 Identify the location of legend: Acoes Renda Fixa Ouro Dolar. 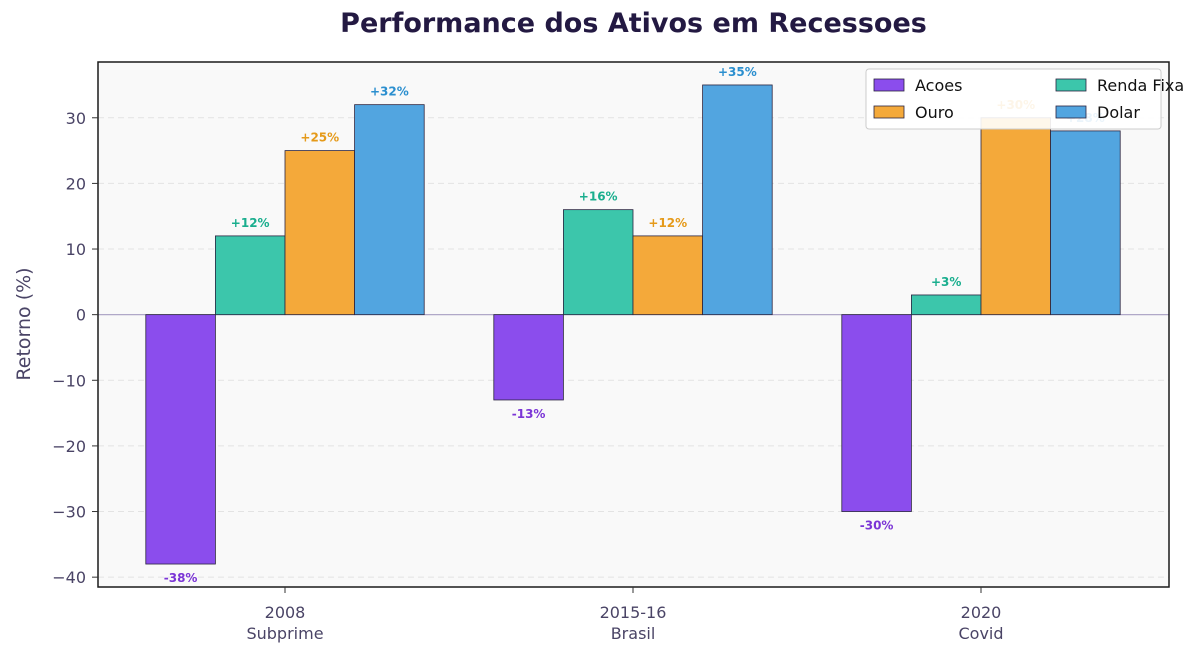
(1024, 99).